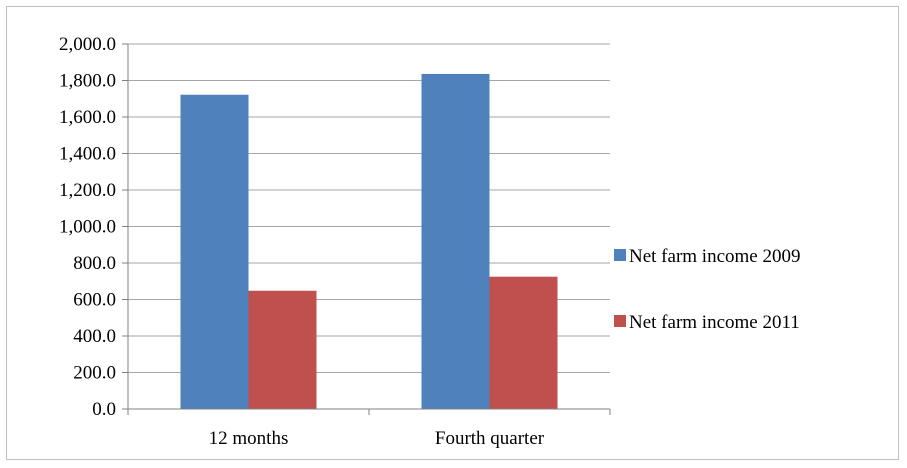 The height and width of the screenshot is (468, 907). What do you see at coordinates (714, 322) in the screenshot?
I see `legend-label: Net farm income 2011` at bounding box center [714, 322].